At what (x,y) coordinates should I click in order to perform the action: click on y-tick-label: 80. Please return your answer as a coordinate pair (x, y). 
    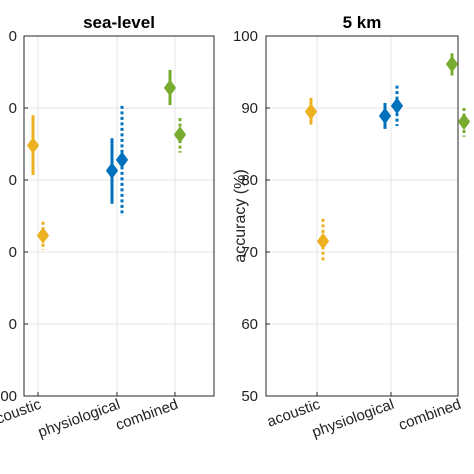
    Looking at the image, I should click on (249, 180).